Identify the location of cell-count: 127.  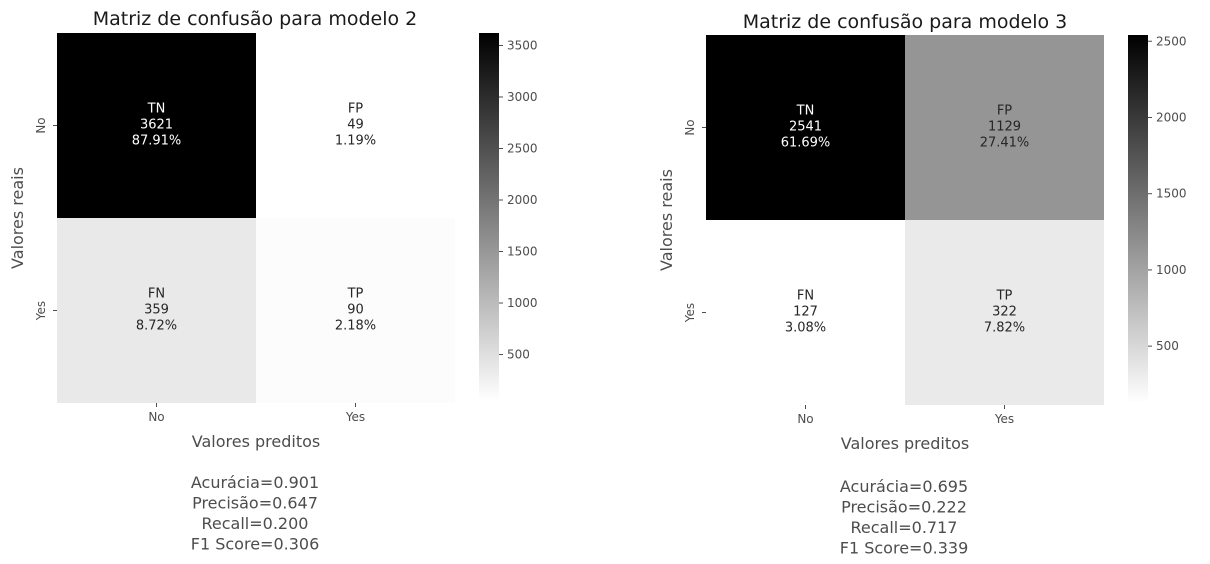
(805, 312).